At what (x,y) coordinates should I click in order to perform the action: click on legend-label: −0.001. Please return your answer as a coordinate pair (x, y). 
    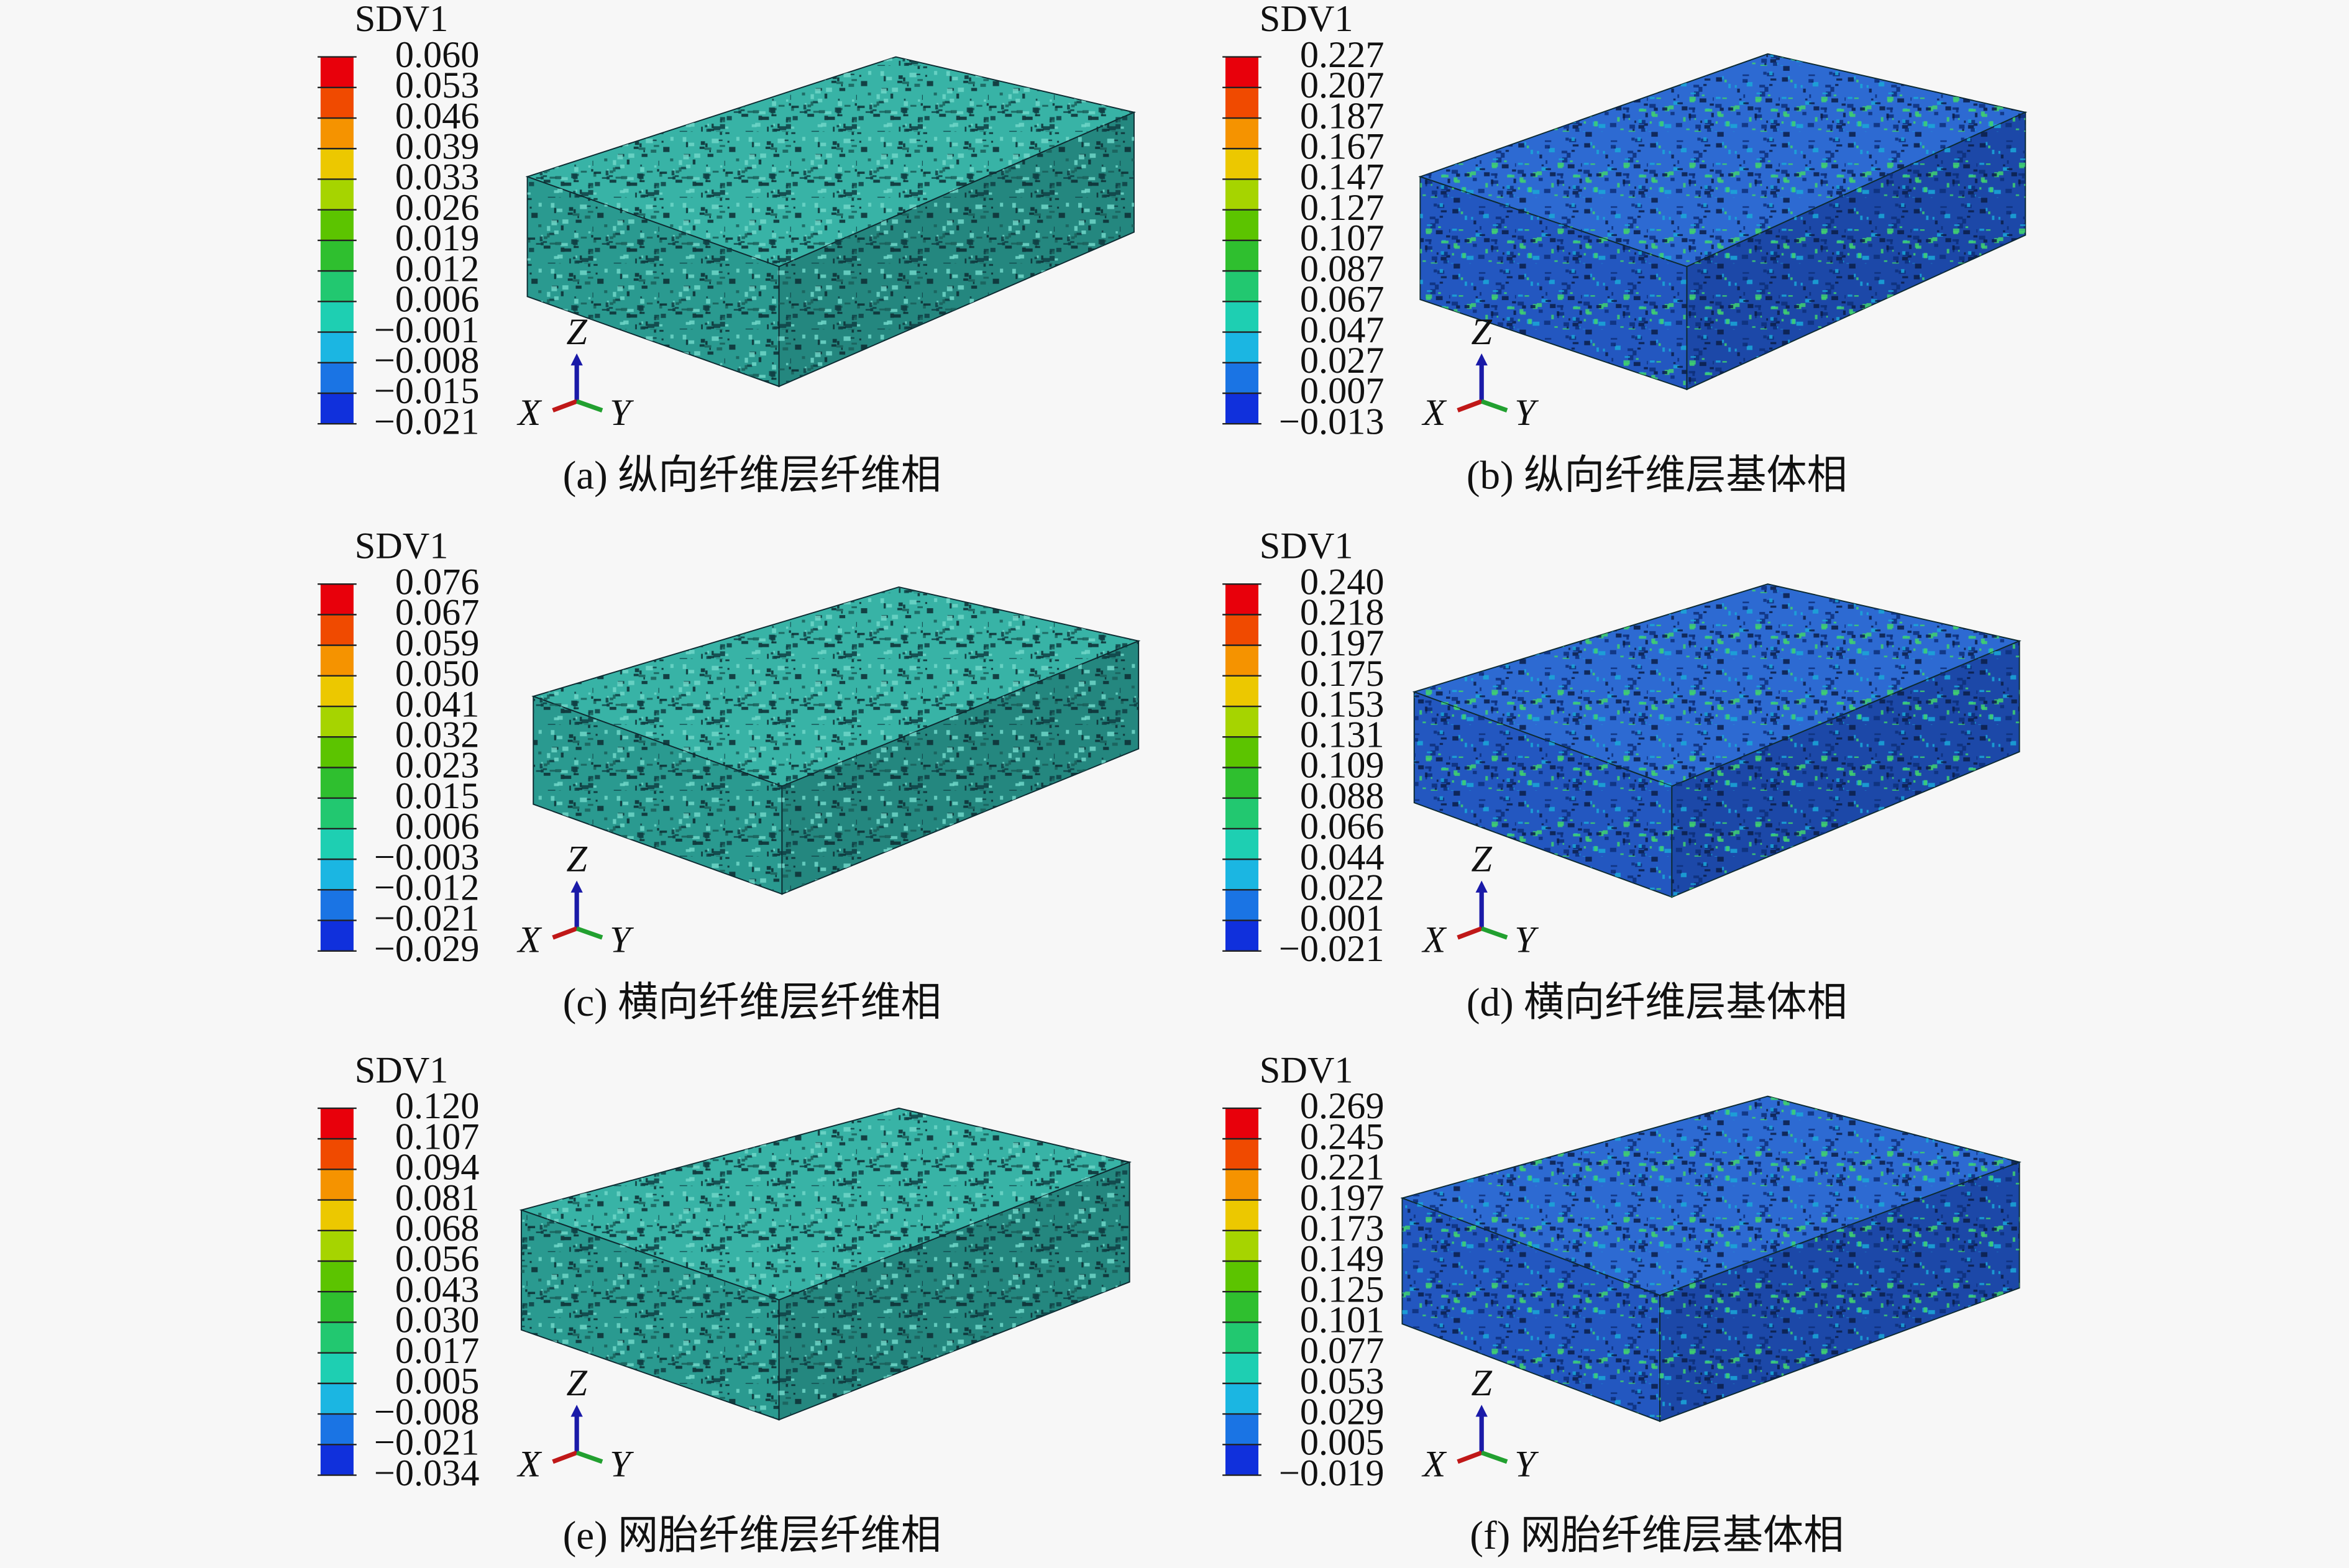
    Looking at the image, I should click on (427, 330).